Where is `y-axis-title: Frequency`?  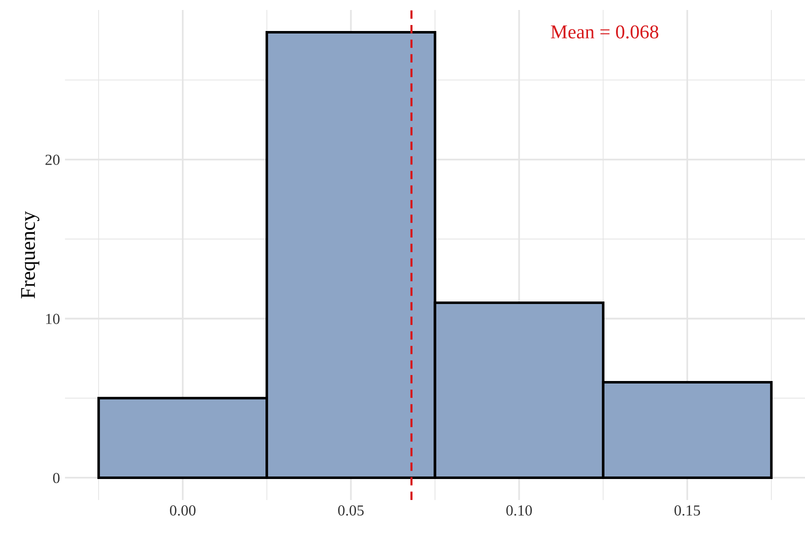
y-axis-title: Frequency is located at coordinates (30, 254).